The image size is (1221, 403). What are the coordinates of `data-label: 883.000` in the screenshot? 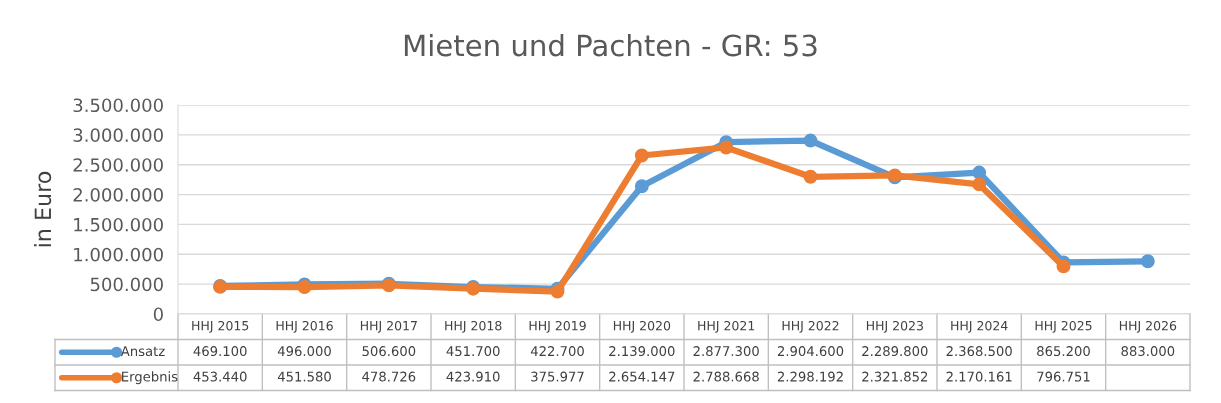 It's located at (1148, 351).